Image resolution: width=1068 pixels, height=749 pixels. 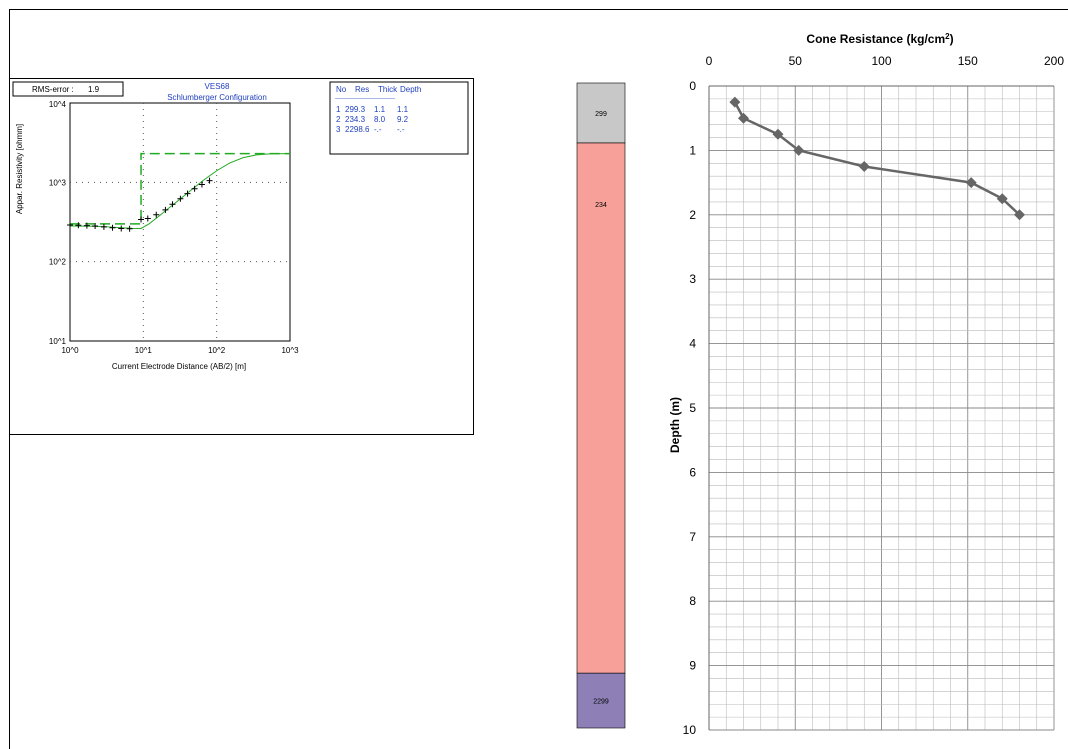 I want to click on layer-table-cell: 1, so click(x=338, y=109).